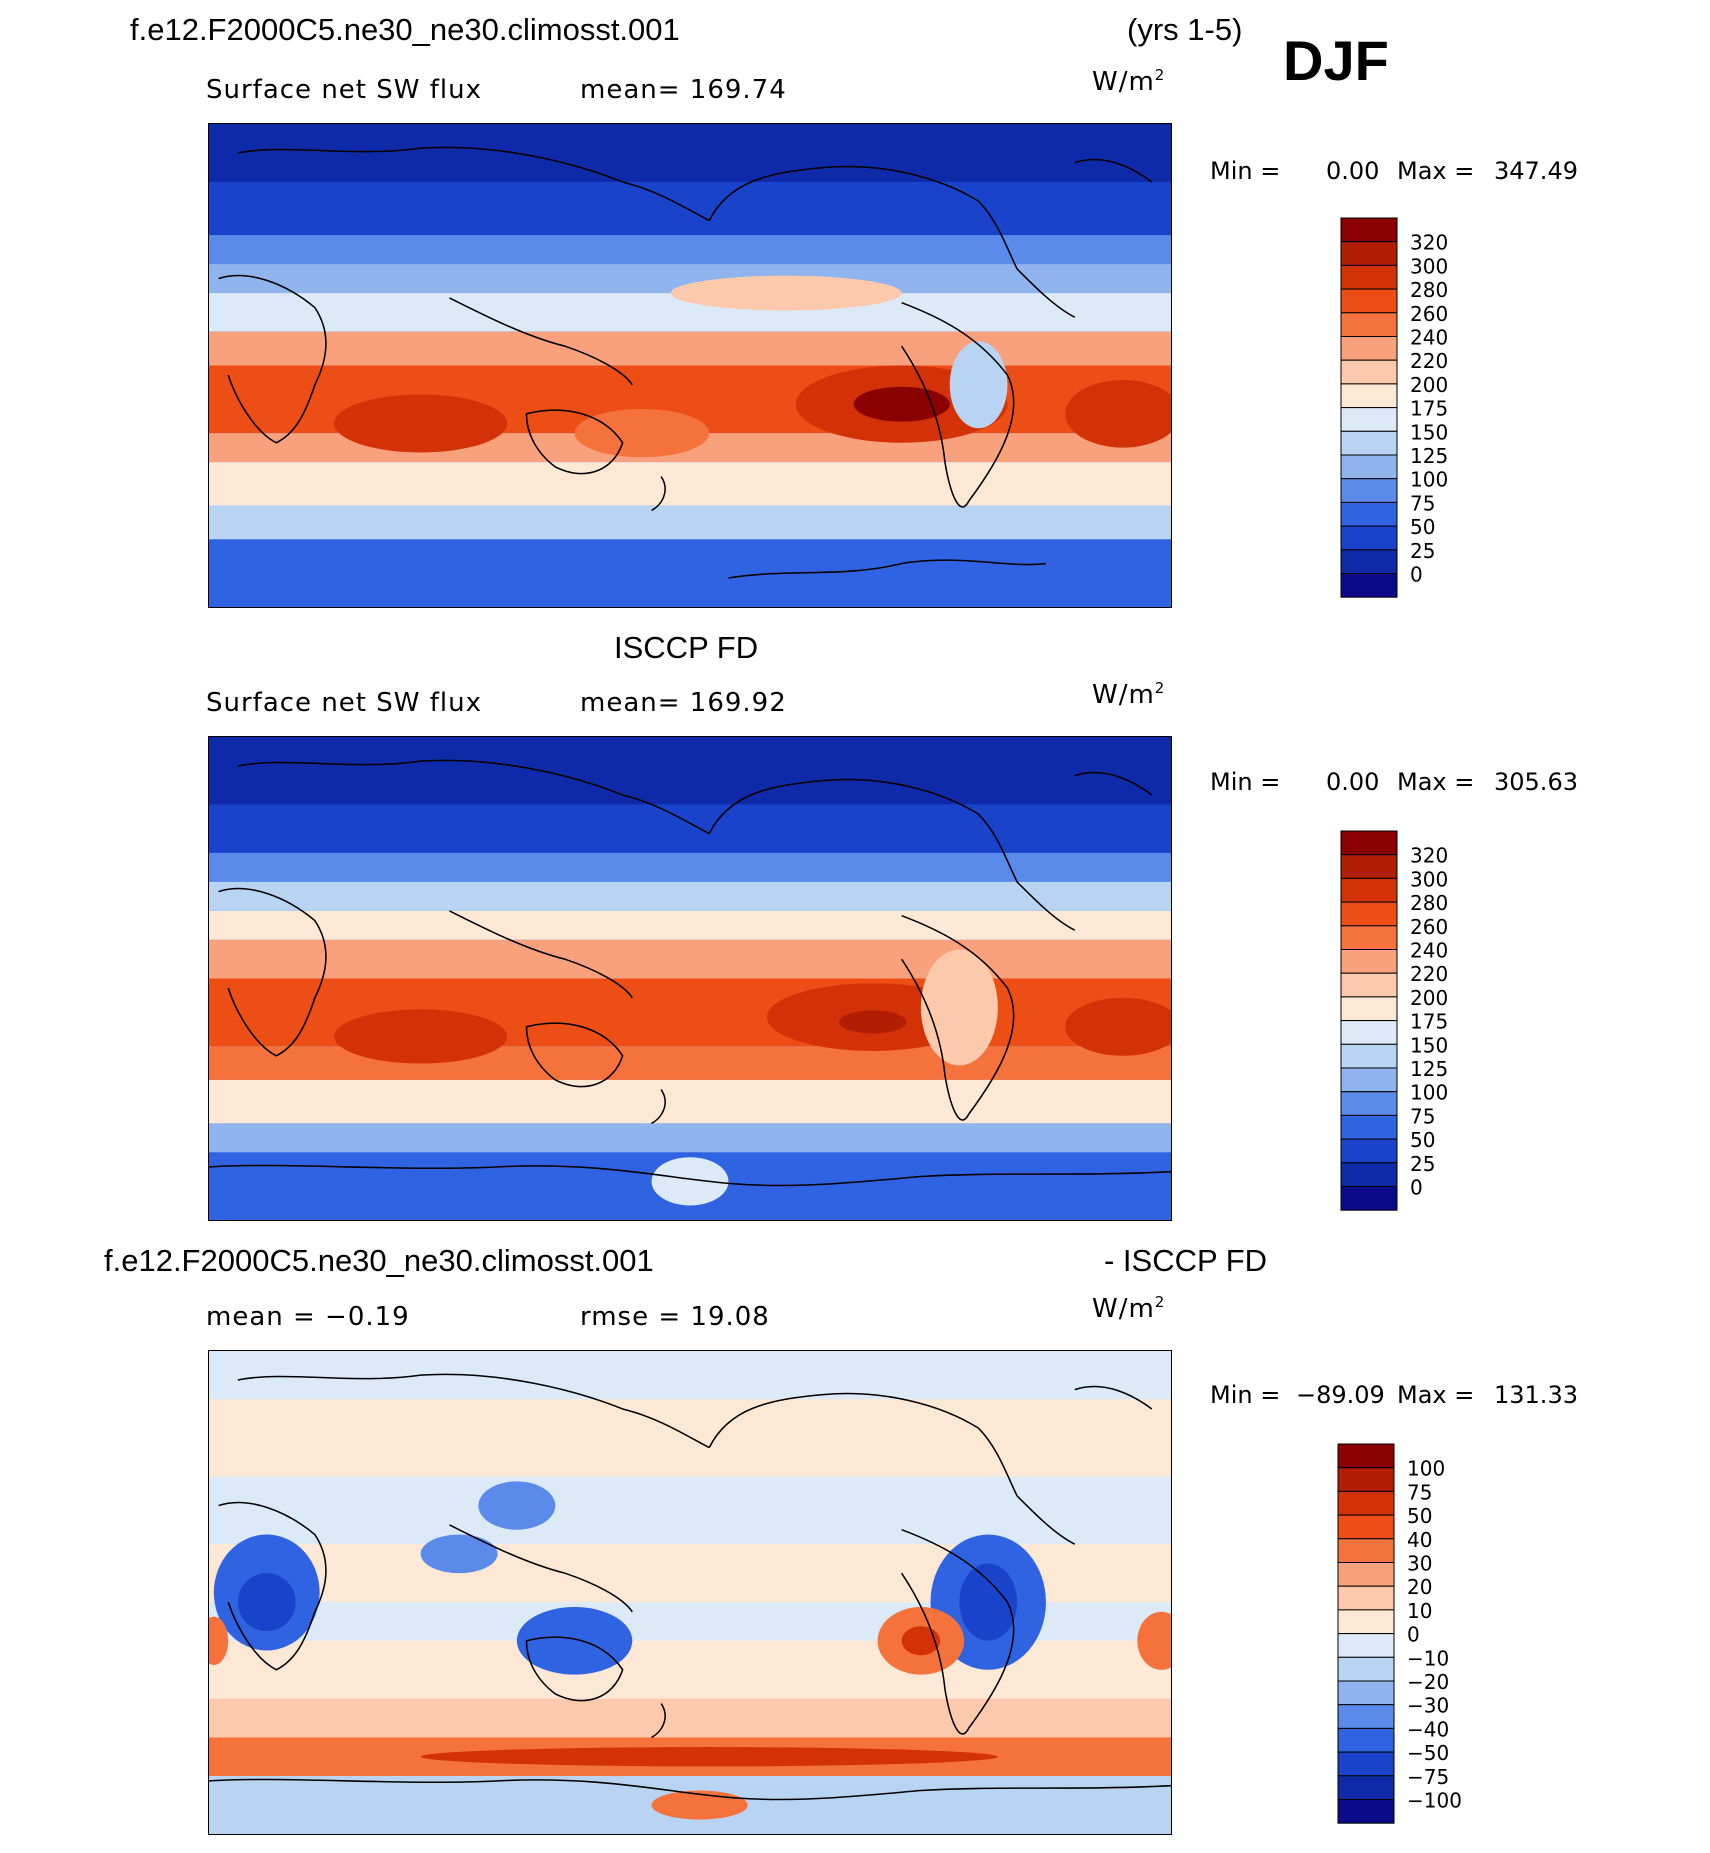 This screenshot has height=1853, width=1710. What do you see at coordinates (1429, 409) in the screenshot?
I see `panel1-colorbar-level-label: 175` at bounding box center [1429, 409].